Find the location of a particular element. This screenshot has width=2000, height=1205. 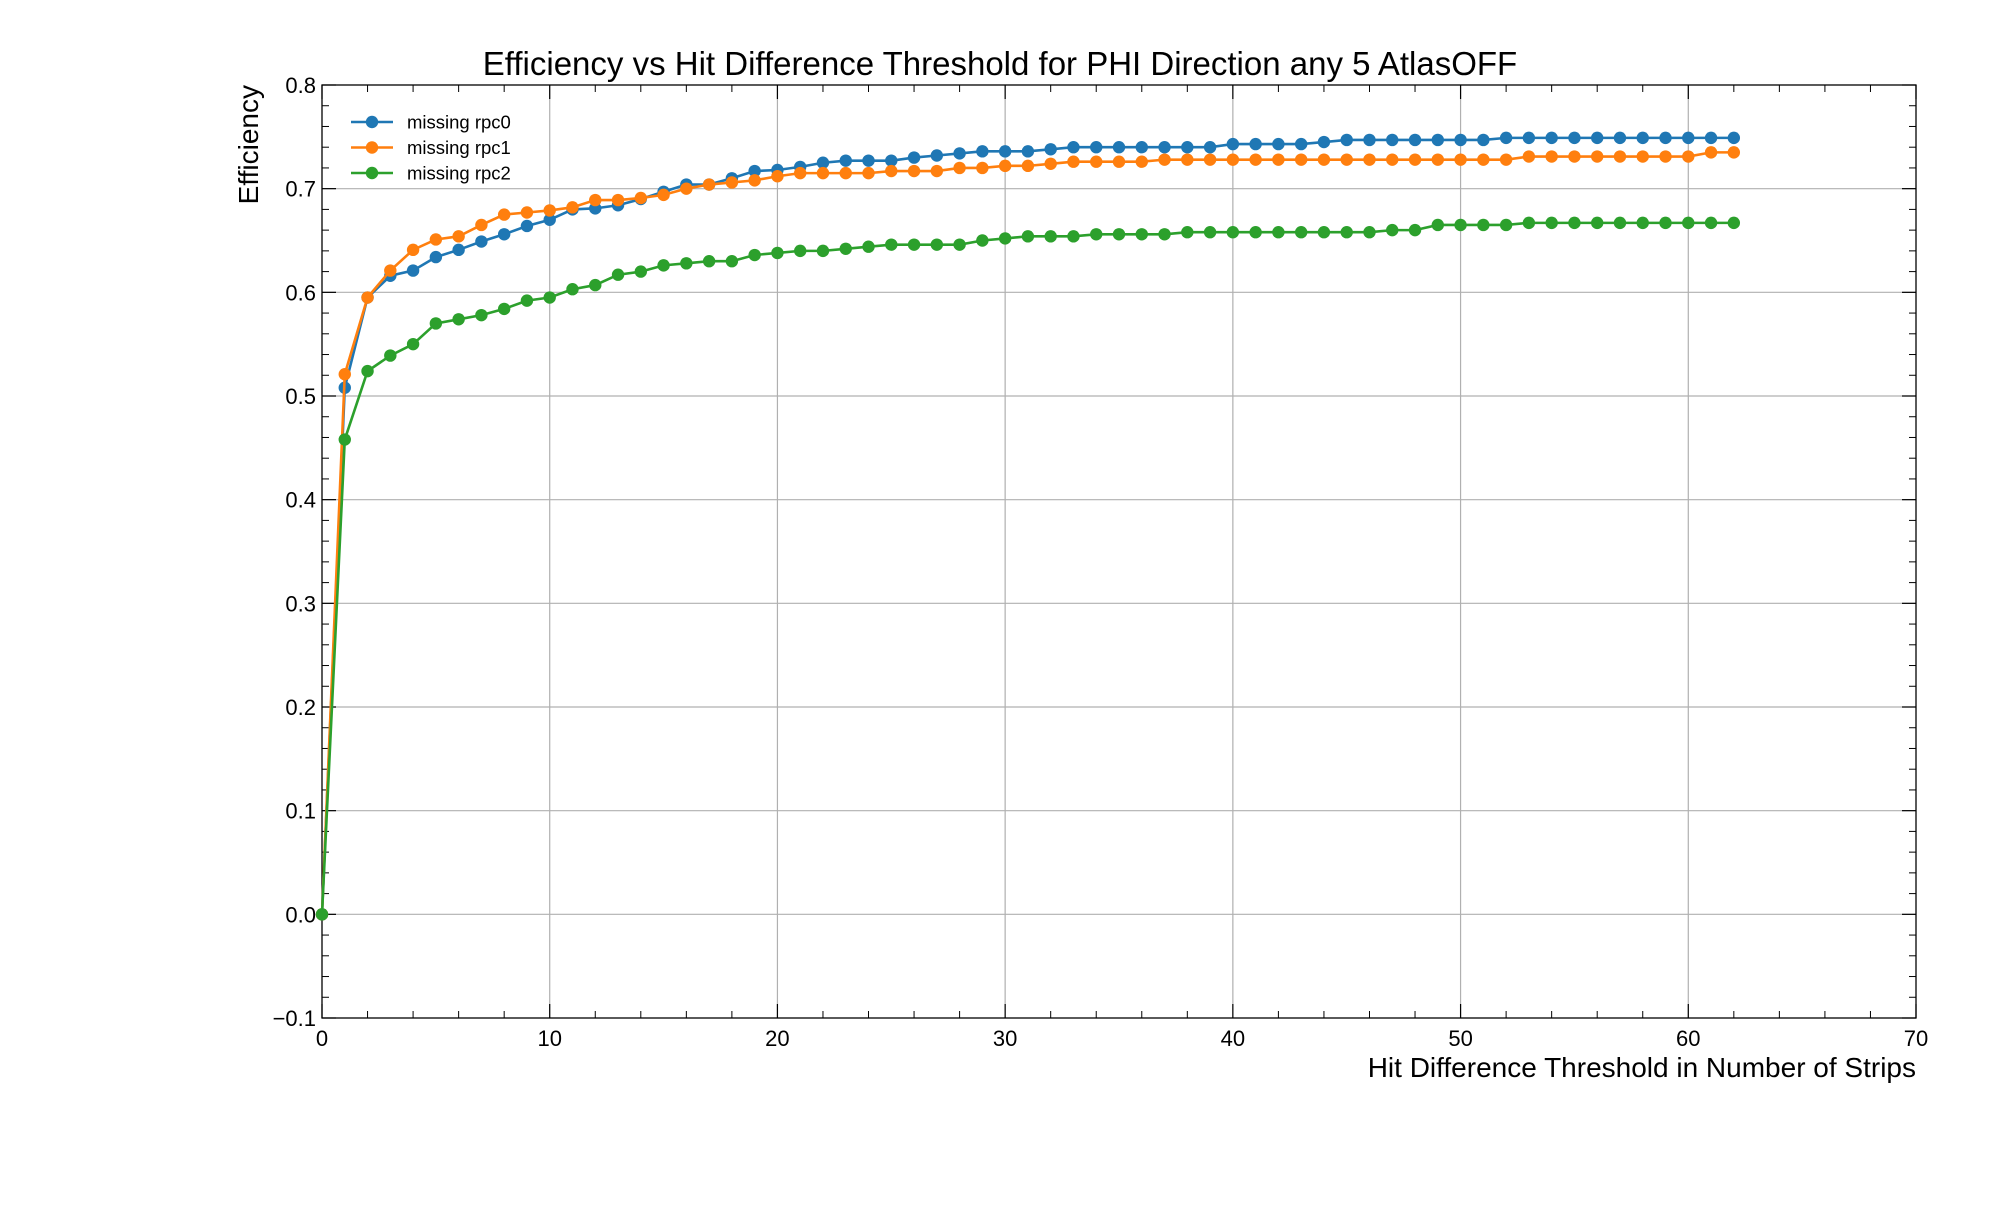

y-tick-label: 0.5 is located at coordinates (300, 396).